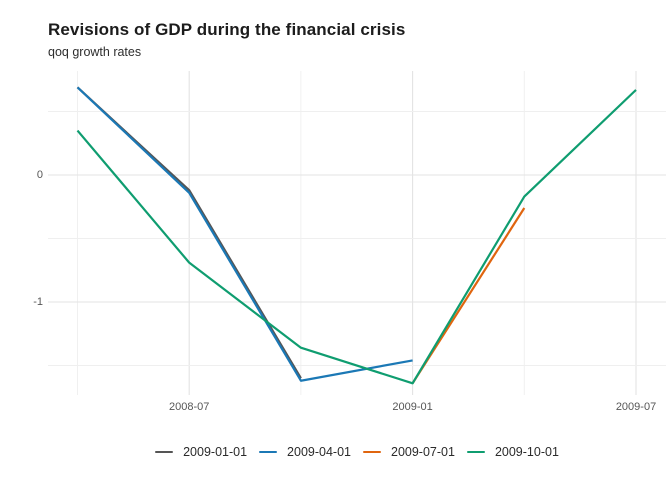 The height and width of the screenshot is (480, 672). Describe the element at coordinates (38, 302) in the screenshot. I see `y-tick-label--1: -1` at that location.